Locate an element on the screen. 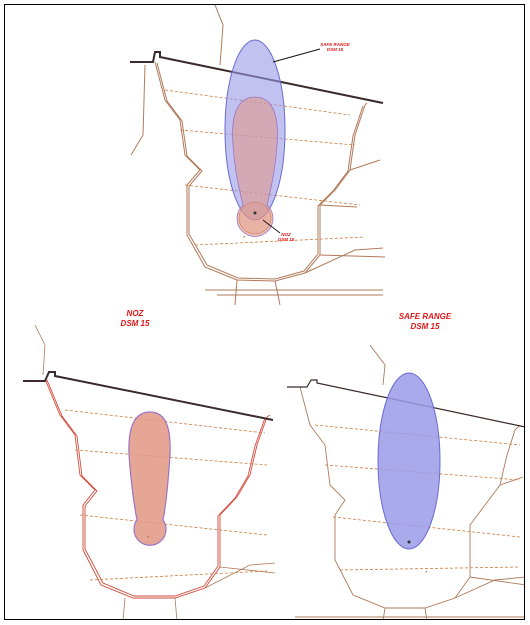 This screenshot has width=530, height=625. safe-range-title-line2: DSM 15 is located at coordinates (425, 326).